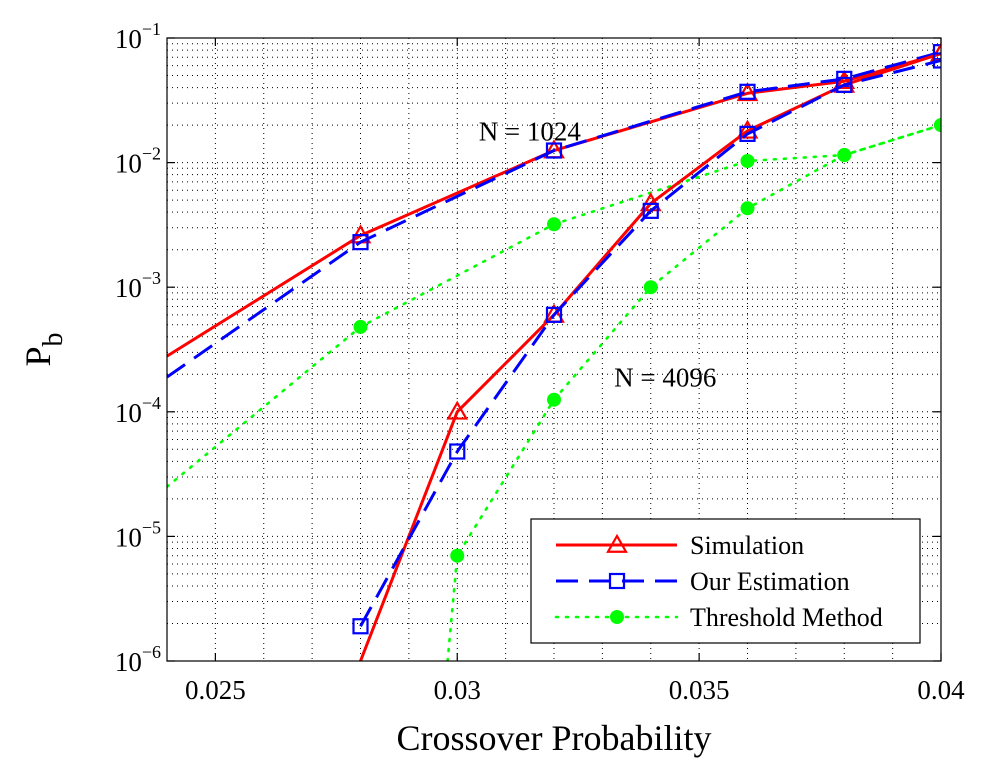 Image resolution: width=989 pixels, height=764 pixels. I want to click on x-tick-label: 0.035, so click(699, 690).